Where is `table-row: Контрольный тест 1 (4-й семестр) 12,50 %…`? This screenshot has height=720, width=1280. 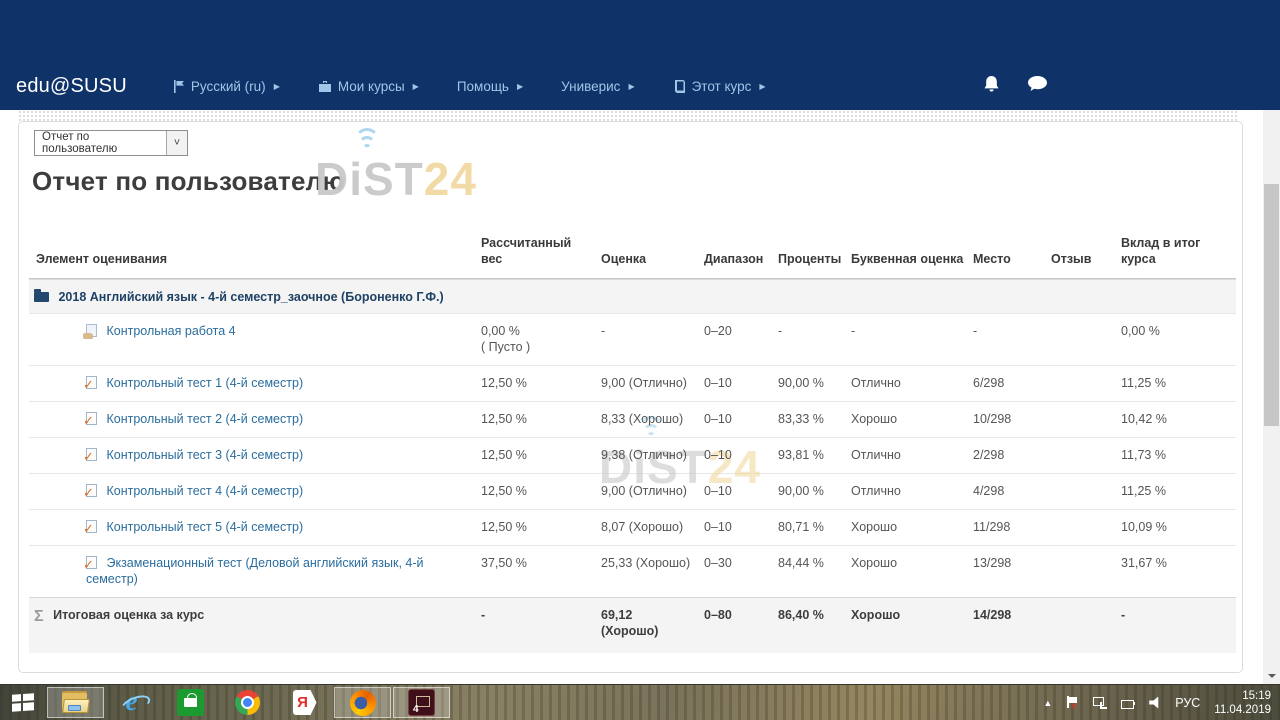
table-row: Контрольный тест 1 (4-й семестр) 12,50 %… is located at coordinates (632, 383).